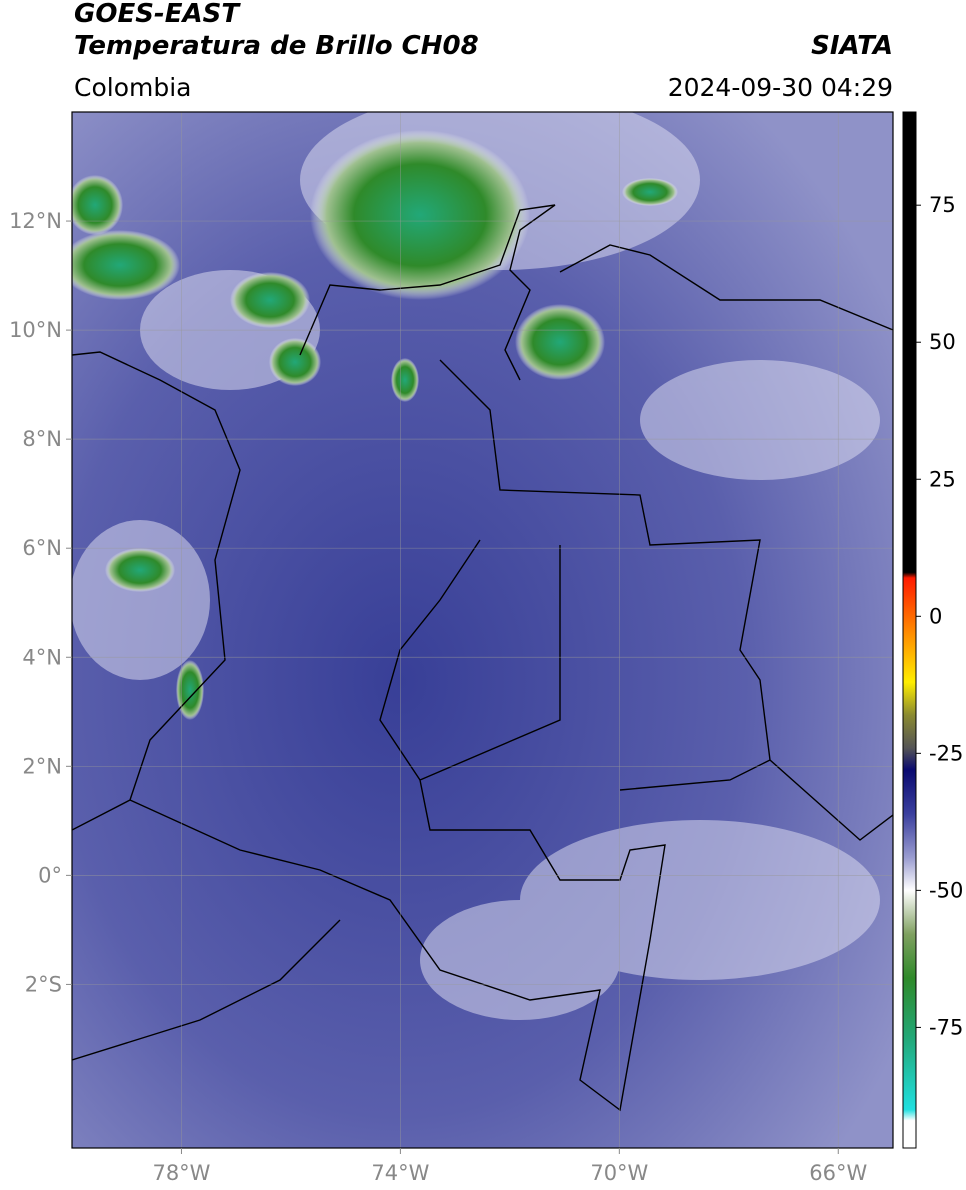  I want to click on x-tick-label: 70°W, so click(619, 1173).